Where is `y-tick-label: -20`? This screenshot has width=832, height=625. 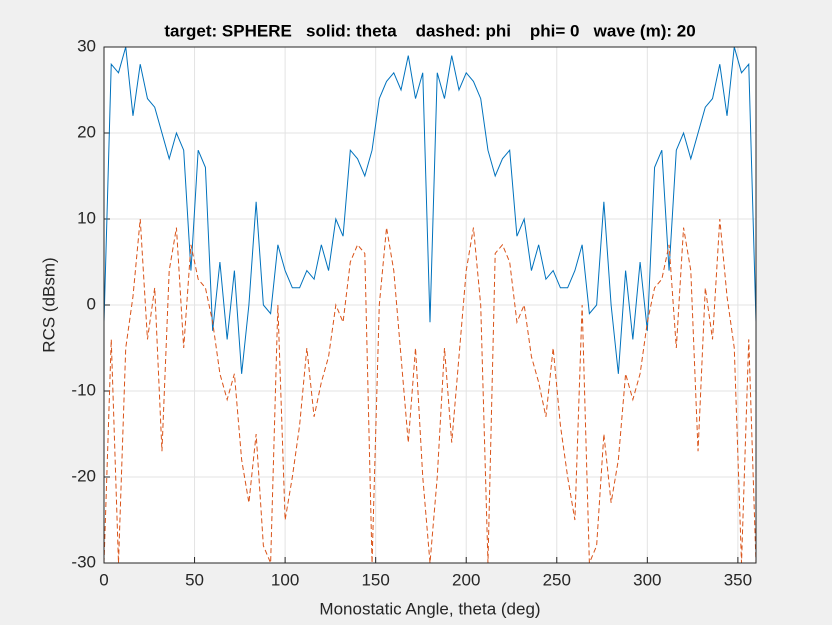 y-tick-label: -20 is located at coordinates (83, 475).